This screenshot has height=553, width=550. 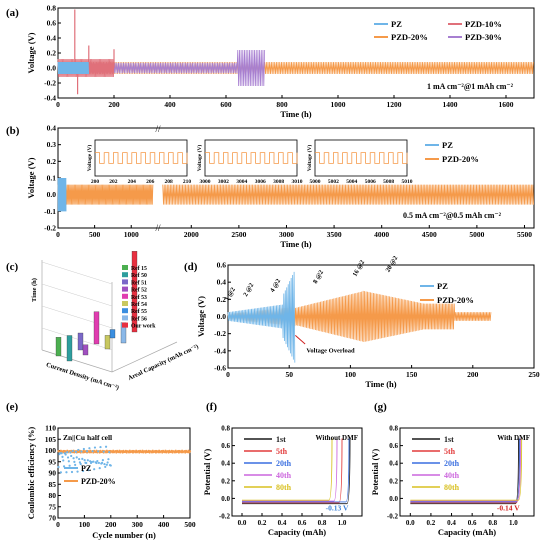 I want to click on legend-label: Ref 56, so click(x=139, y=319).